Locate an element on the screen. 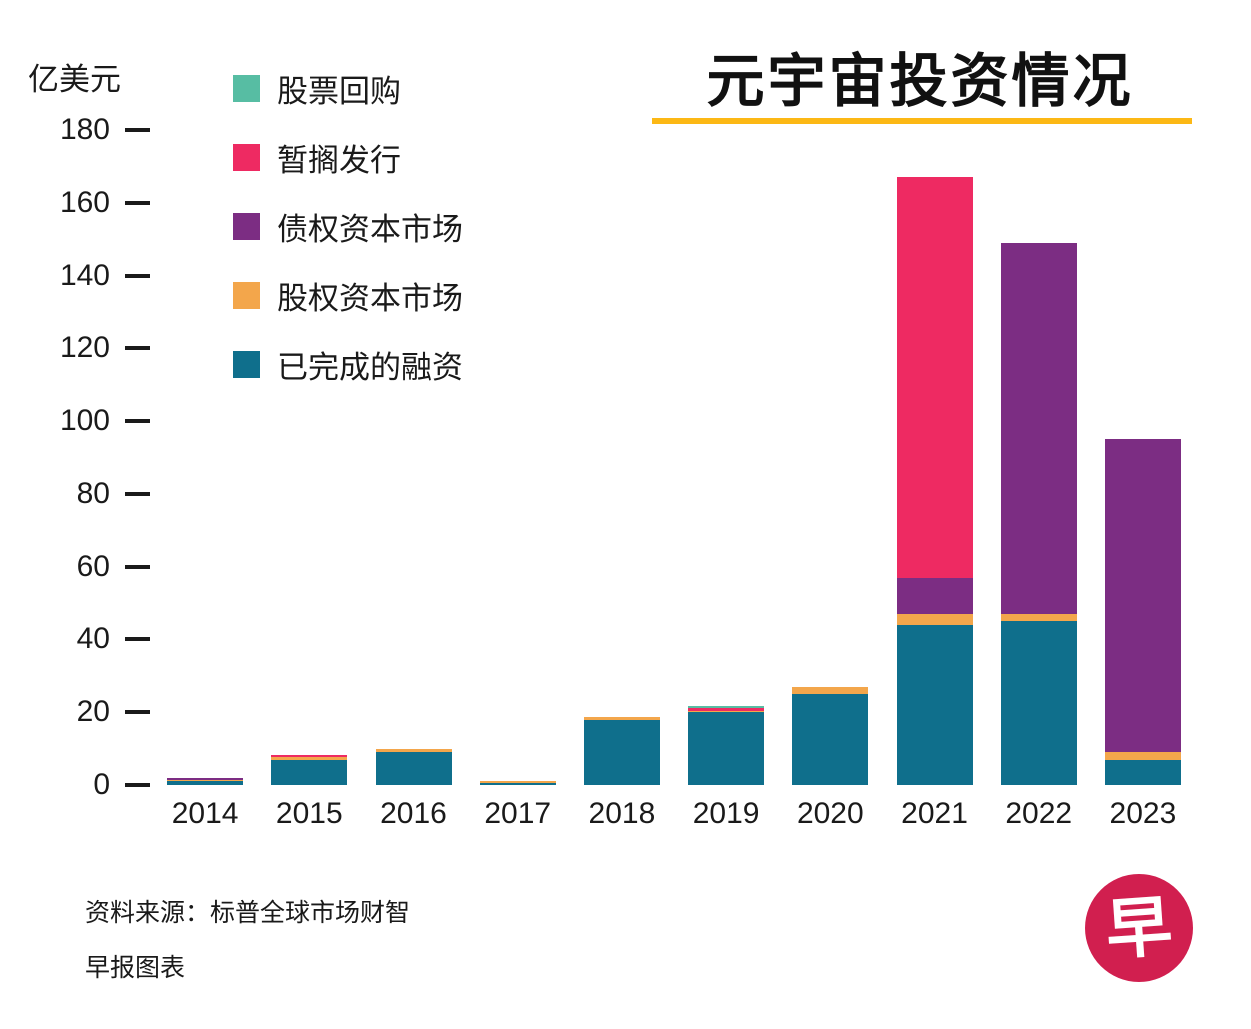  y-tick: 140 is located at coordinates (84, 276).